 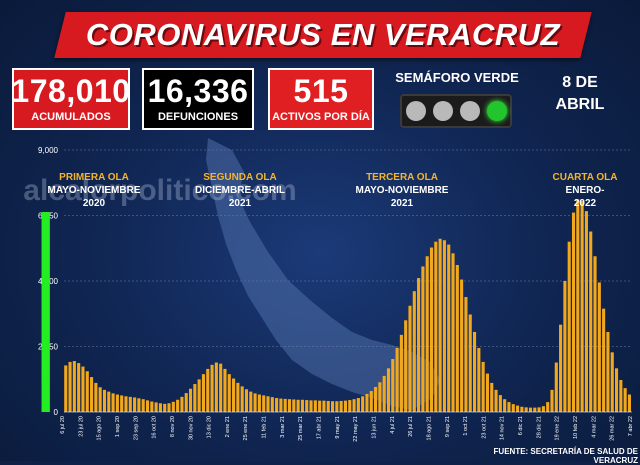 What do you see at coordinates (457, 77) in the screenshot?
I see `semaforo-label: SEMÁFORO VERDE` at bounding box center [457, 77].